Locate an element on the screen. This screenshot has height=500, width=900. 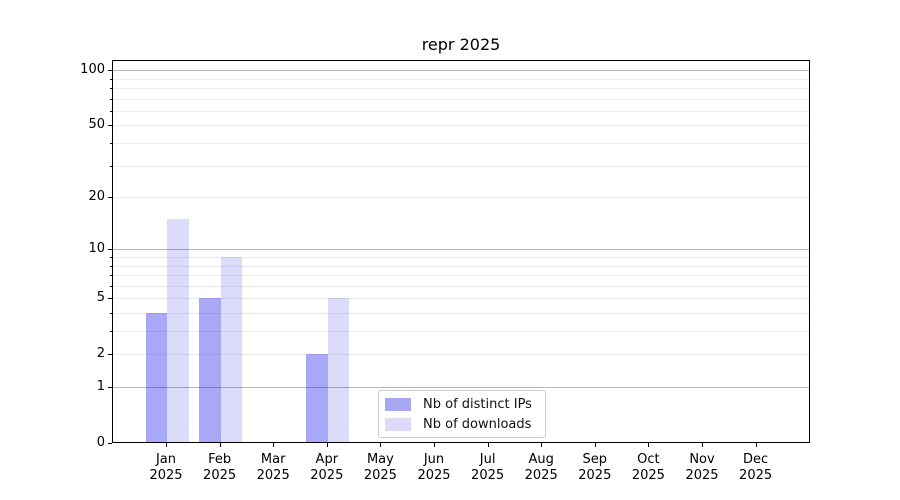
x-tick-month: Sep is located at coordinates (595, 459).